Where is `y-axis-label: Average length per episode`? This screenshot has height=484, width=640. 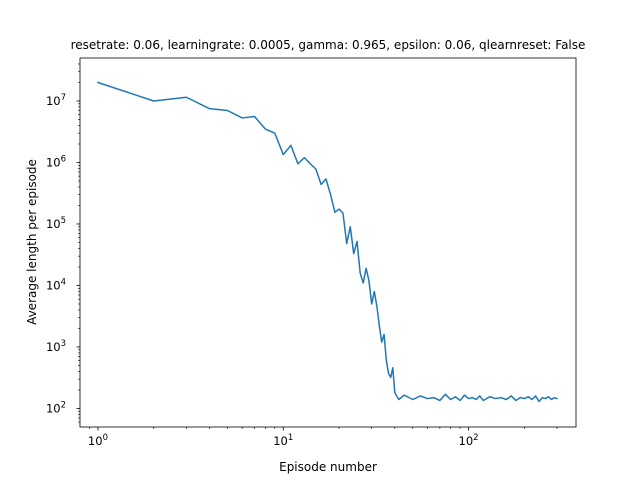
y-axis-label: Average length per episode is located at coordinates (32, 242).